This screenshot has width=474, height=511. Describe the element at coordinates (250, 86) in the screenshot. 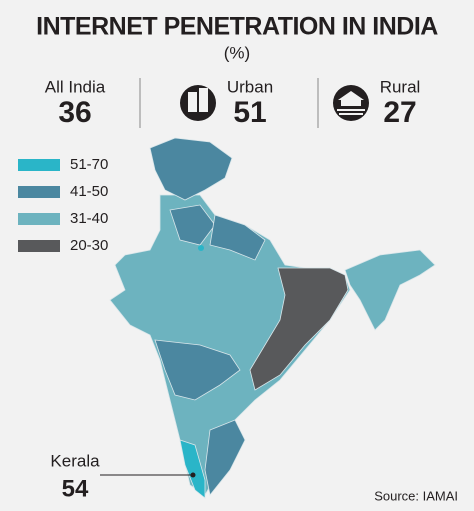

I see `stat-label: Urban` at that location.